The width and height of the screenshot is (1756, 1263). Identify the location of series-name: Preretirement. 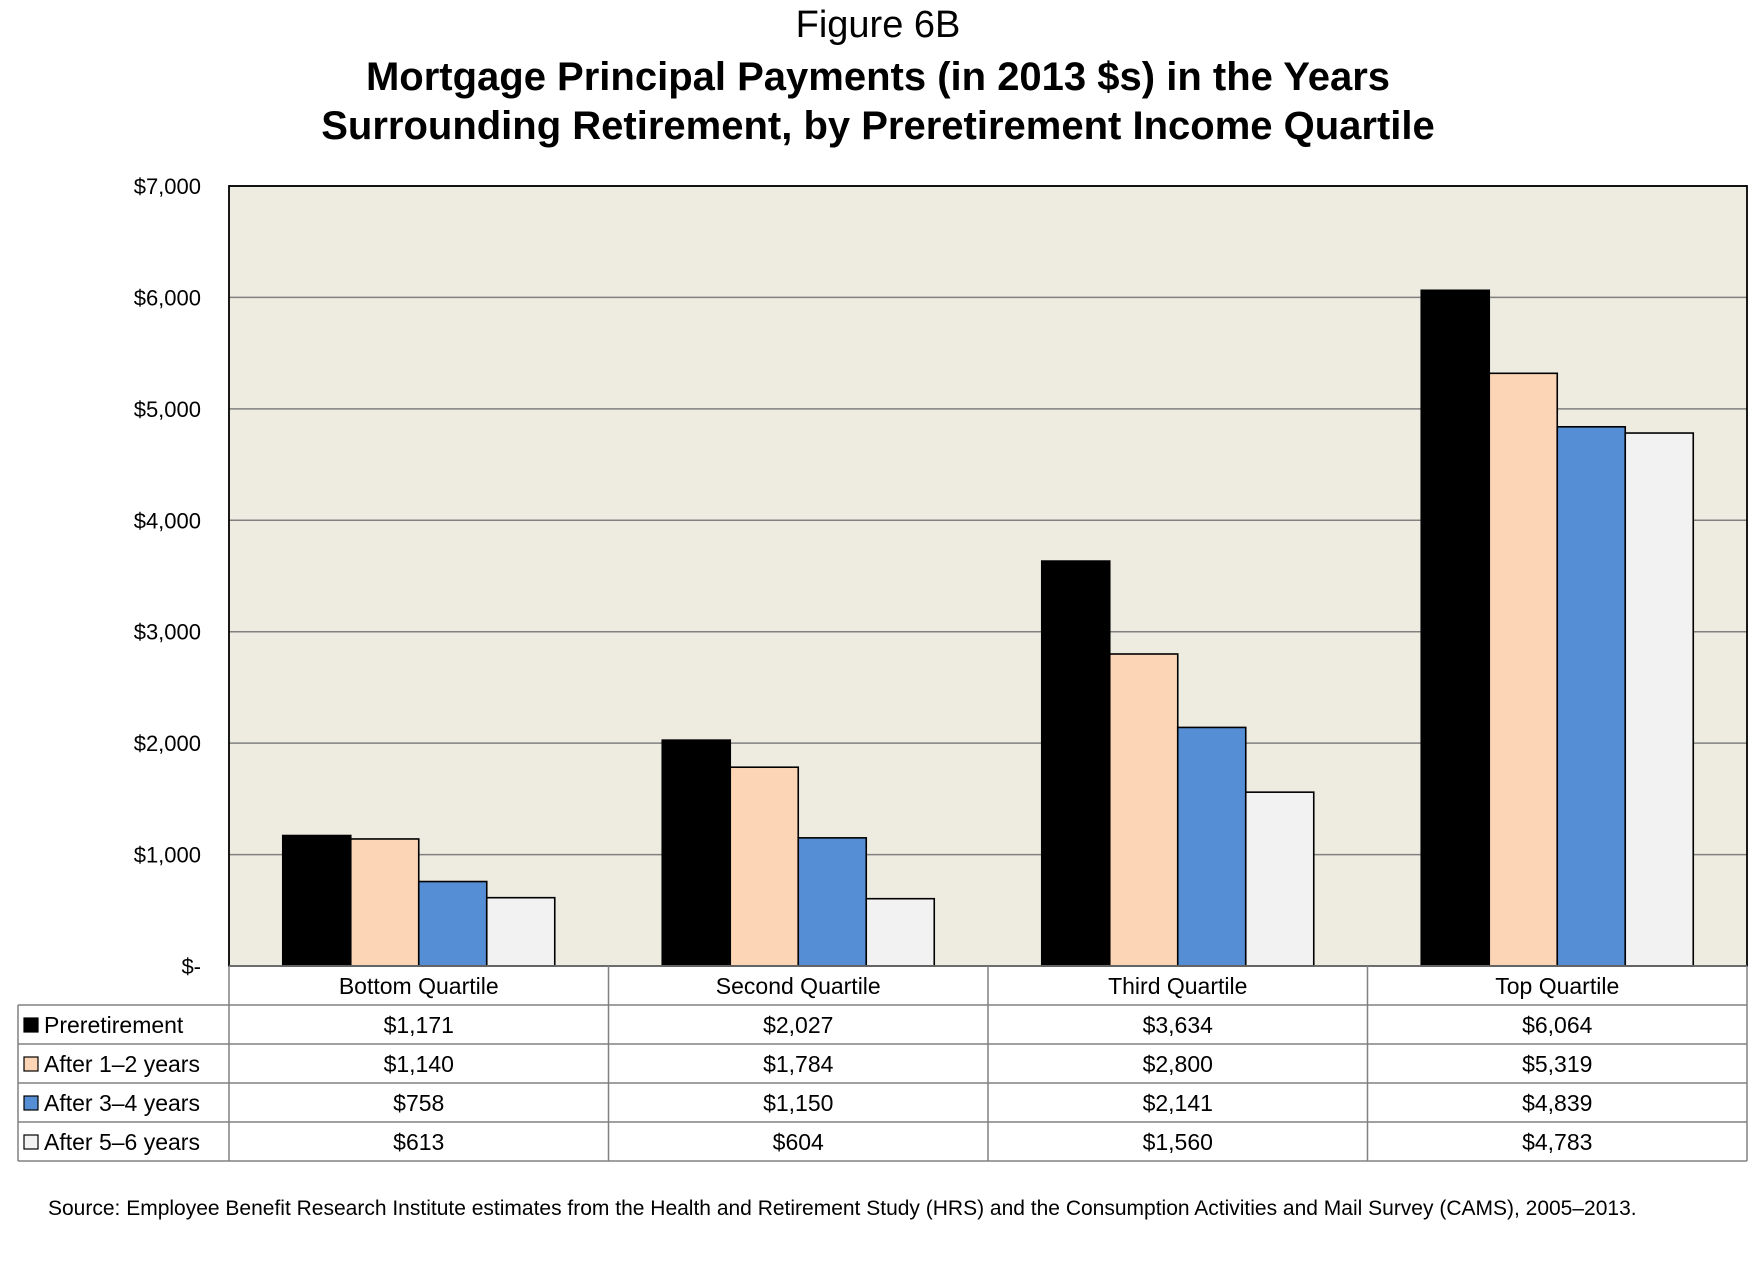
(114, 1025).